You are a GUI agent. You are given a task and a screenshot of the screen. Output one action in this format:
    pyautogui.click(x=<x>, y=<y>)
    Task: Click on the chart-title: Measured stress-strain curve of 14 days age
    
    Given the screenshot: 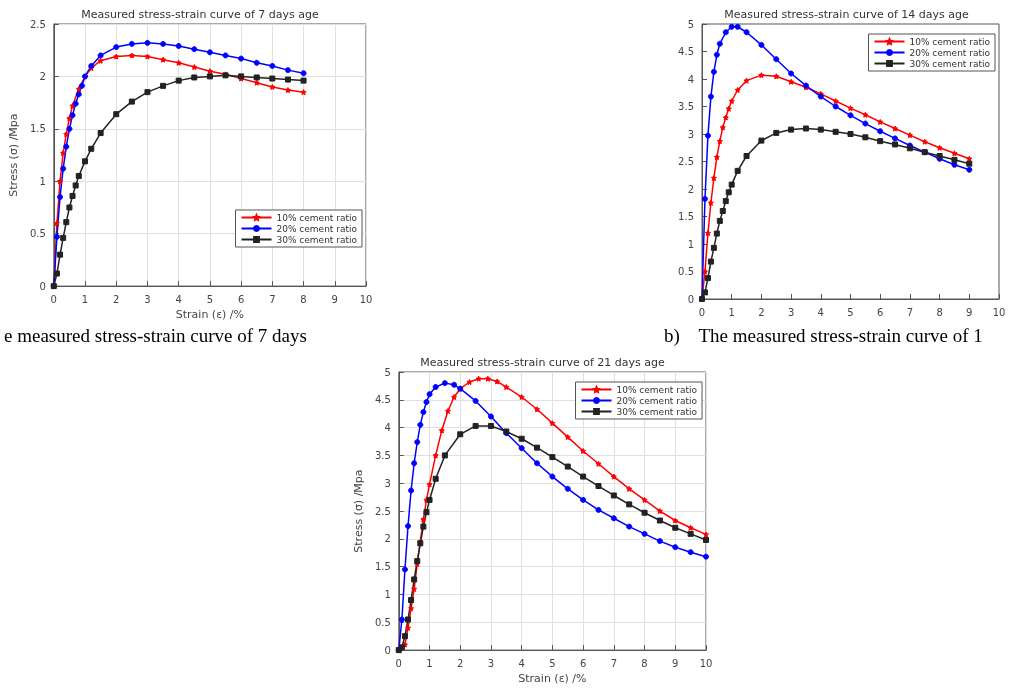 What is the action you would take?
    pyautogui.click(x=846, y=14)
    